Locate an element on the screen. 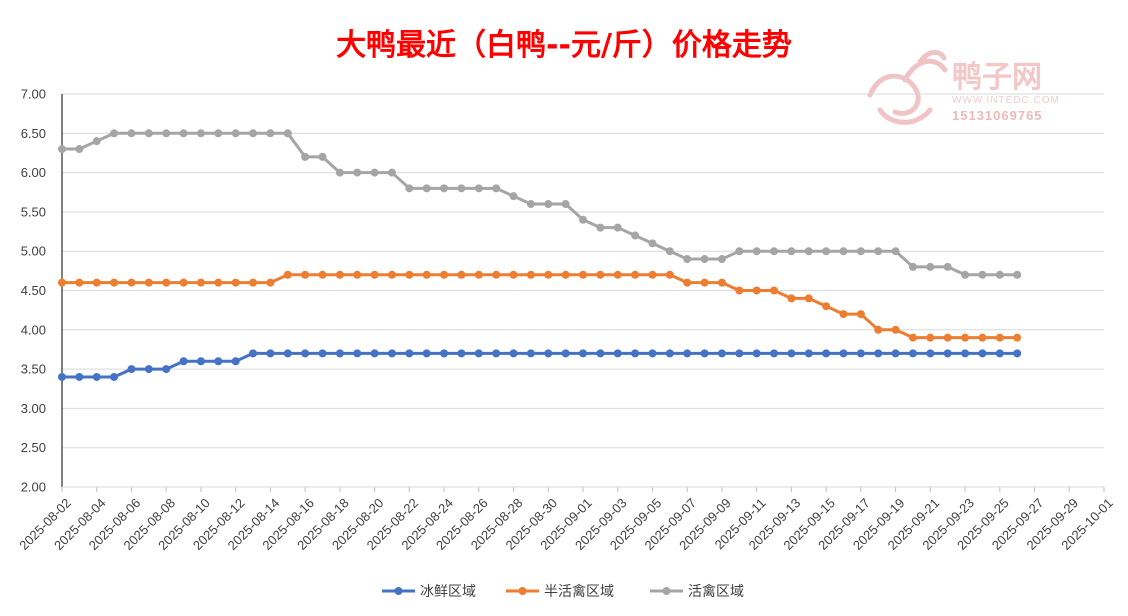 Image resolution: width=1128 pixels, height=616 pixels. series-line is located at coordinates (540, 306).